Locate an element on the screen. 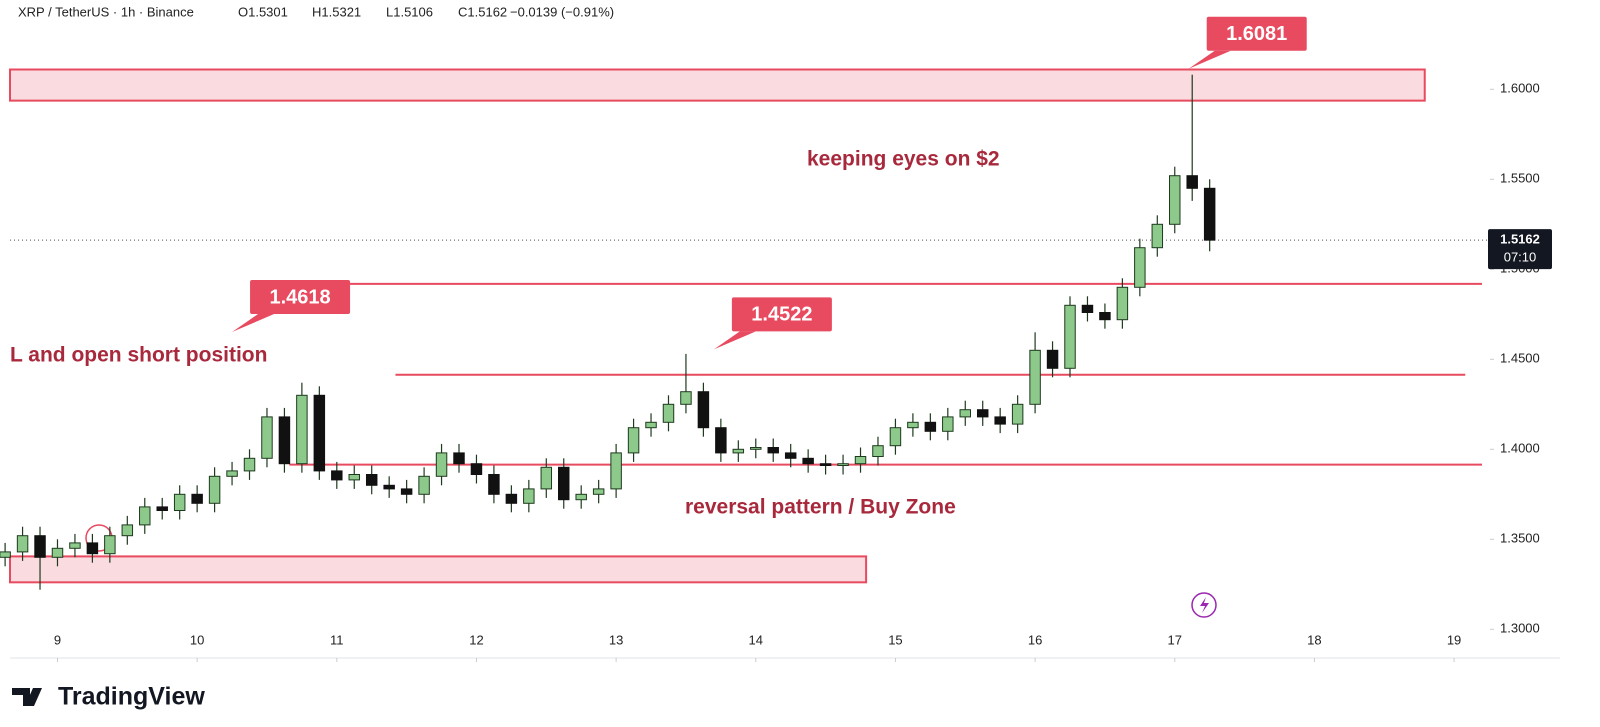 Image resolution: width=1600 pixels, height=727 pixels. callout-label: 1.4618 is located at coordinates (299, 297).